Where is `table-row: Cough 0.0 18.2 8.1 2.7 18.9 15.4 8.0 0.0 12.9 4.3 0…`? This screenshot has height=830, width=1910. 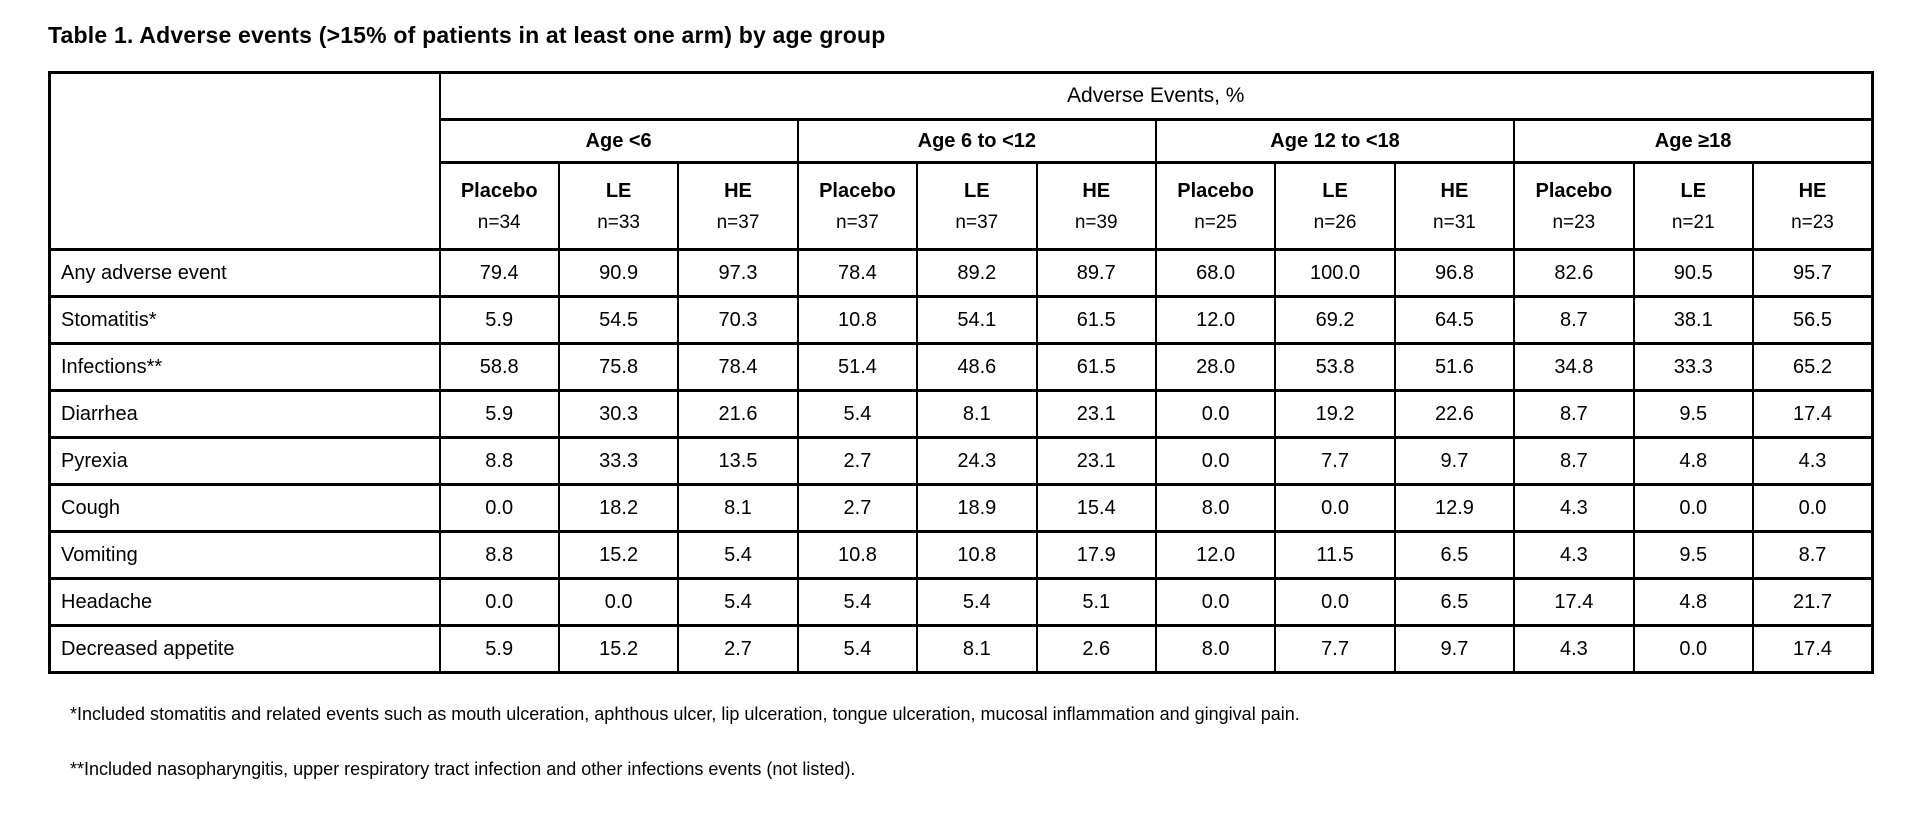
table-row: Cough 0.0 18.2 8.1 2.7 18.9 15.4 8.0 0.0 12.9 4.3 0… is located at coordinates (961, 508).